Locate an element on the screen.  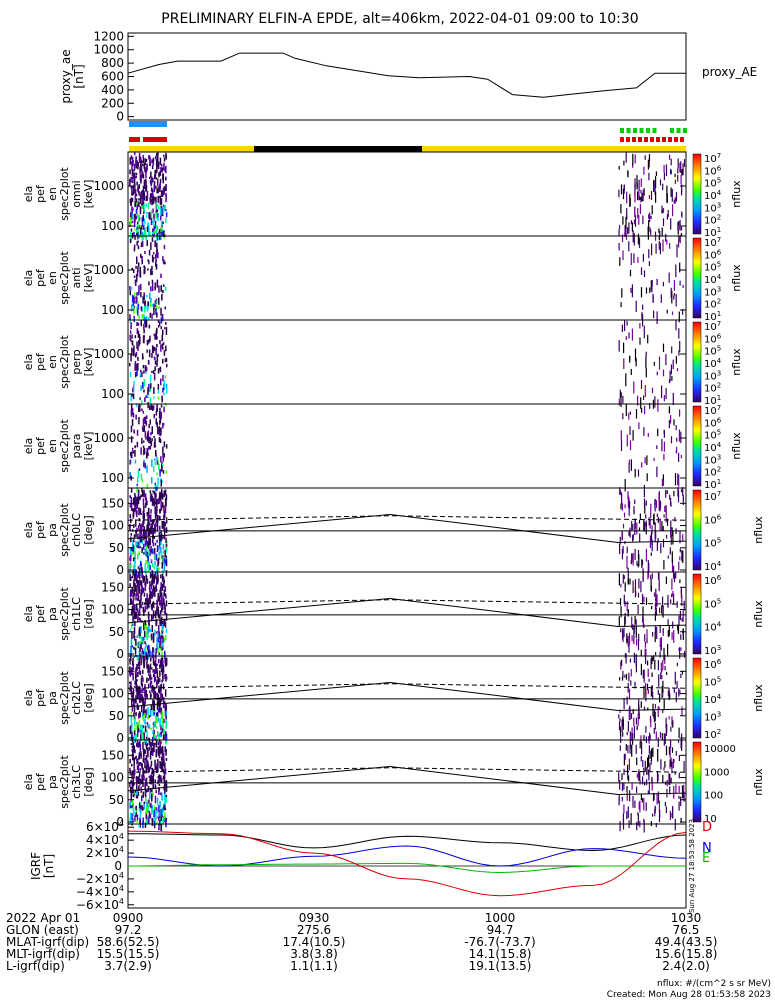
bar-green-seg is located at coordinates (628, 130).